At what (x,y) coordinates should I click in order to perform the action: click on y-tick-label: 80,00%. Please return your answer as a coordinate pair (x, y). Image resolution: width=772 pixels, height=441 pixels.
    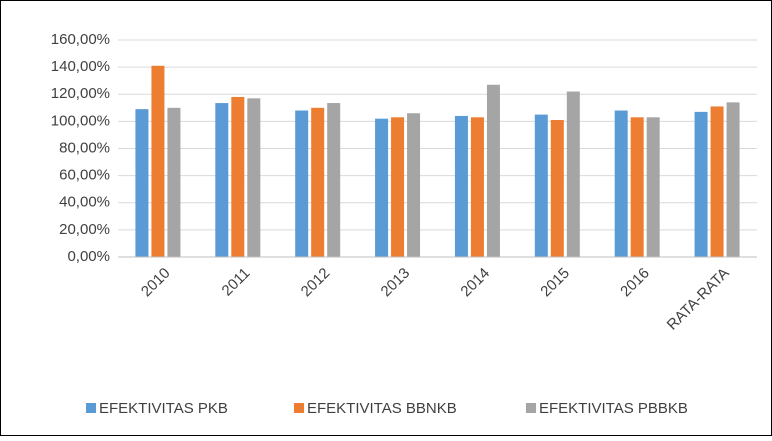
    Looking at the image, I should click on (84, 147).